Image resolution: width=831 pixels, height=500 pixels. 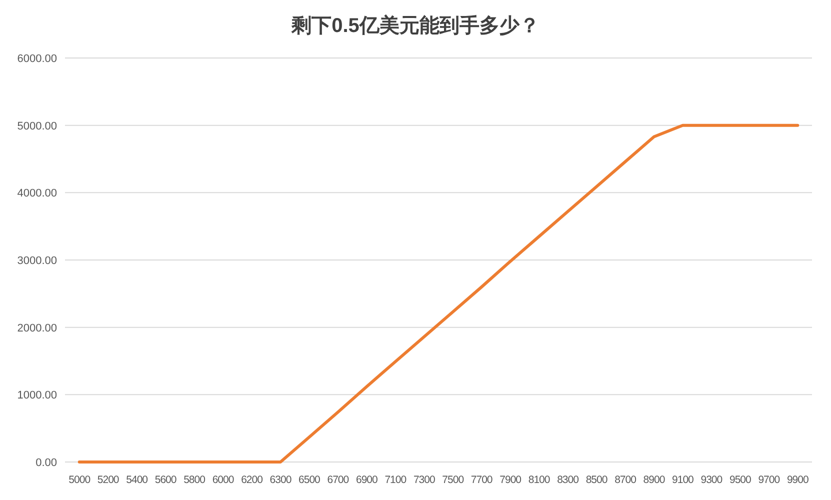 What do you see at coordinates (37, 396) in the screenshot?
I see `y-tick-label: 1000.00` at bounding box center [37, 396].